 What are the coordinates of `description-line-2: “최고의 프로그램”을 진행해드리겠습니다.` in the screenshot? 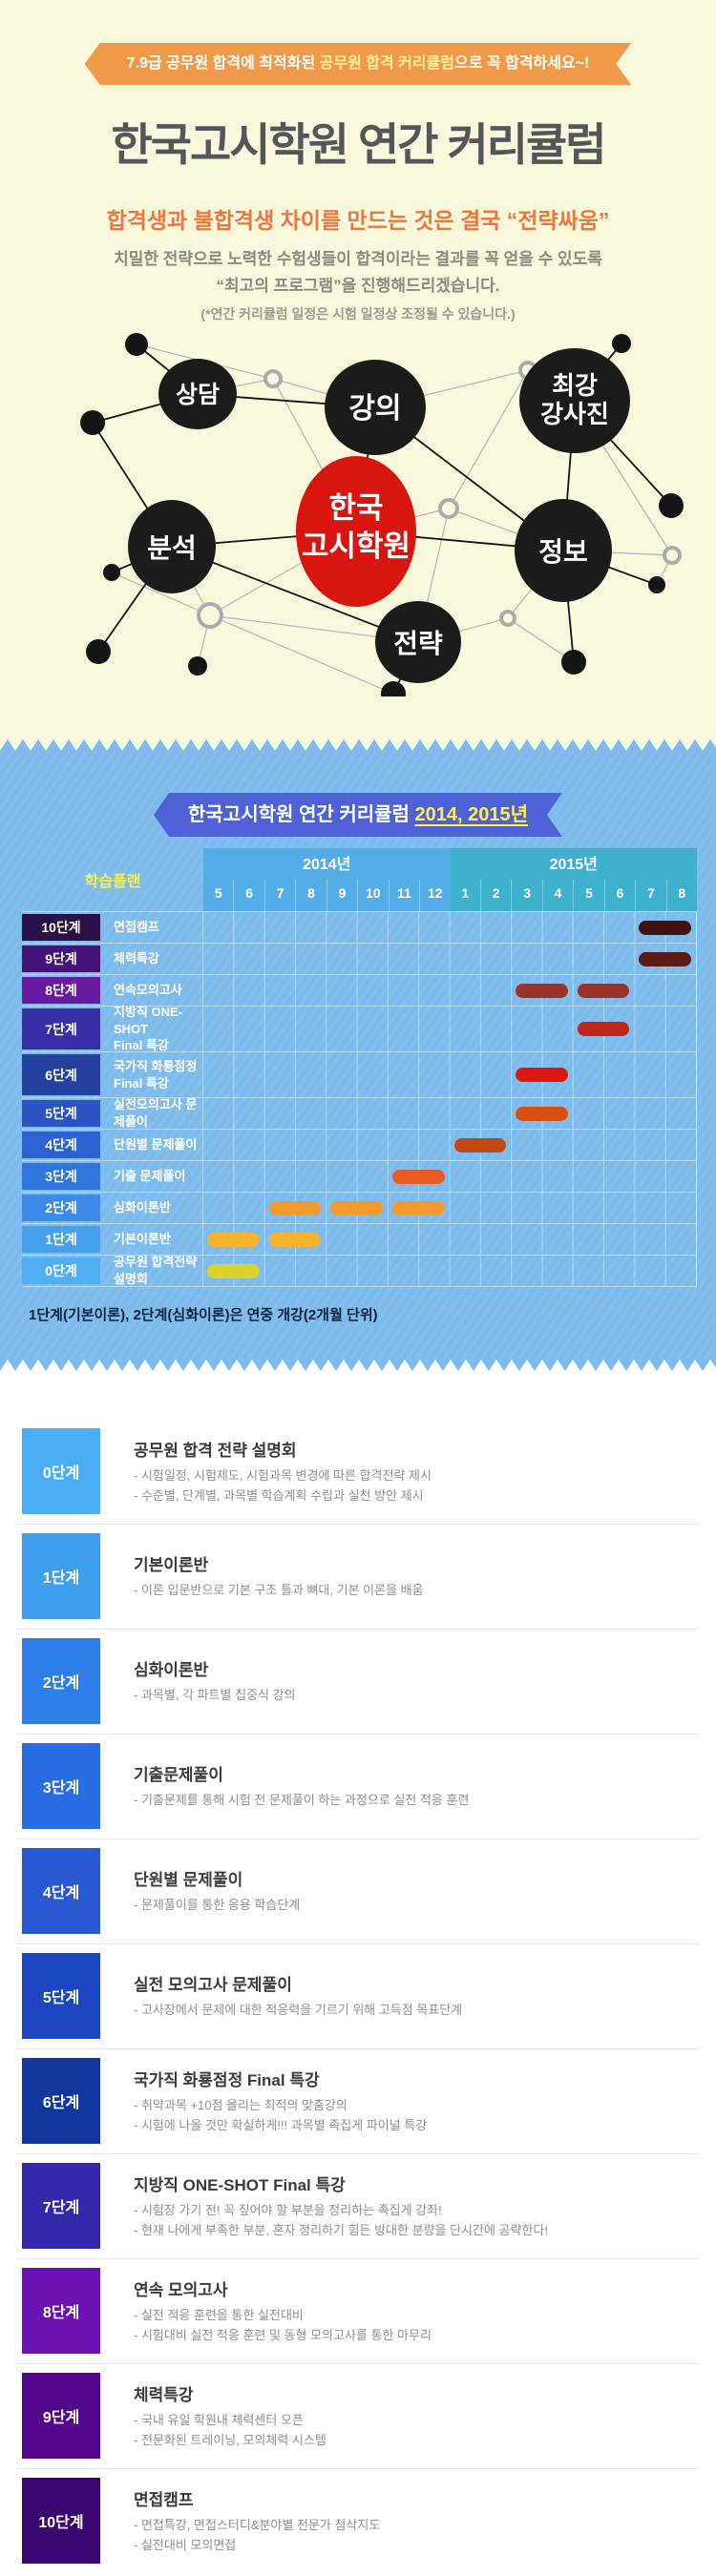 It's located at (358, 286).